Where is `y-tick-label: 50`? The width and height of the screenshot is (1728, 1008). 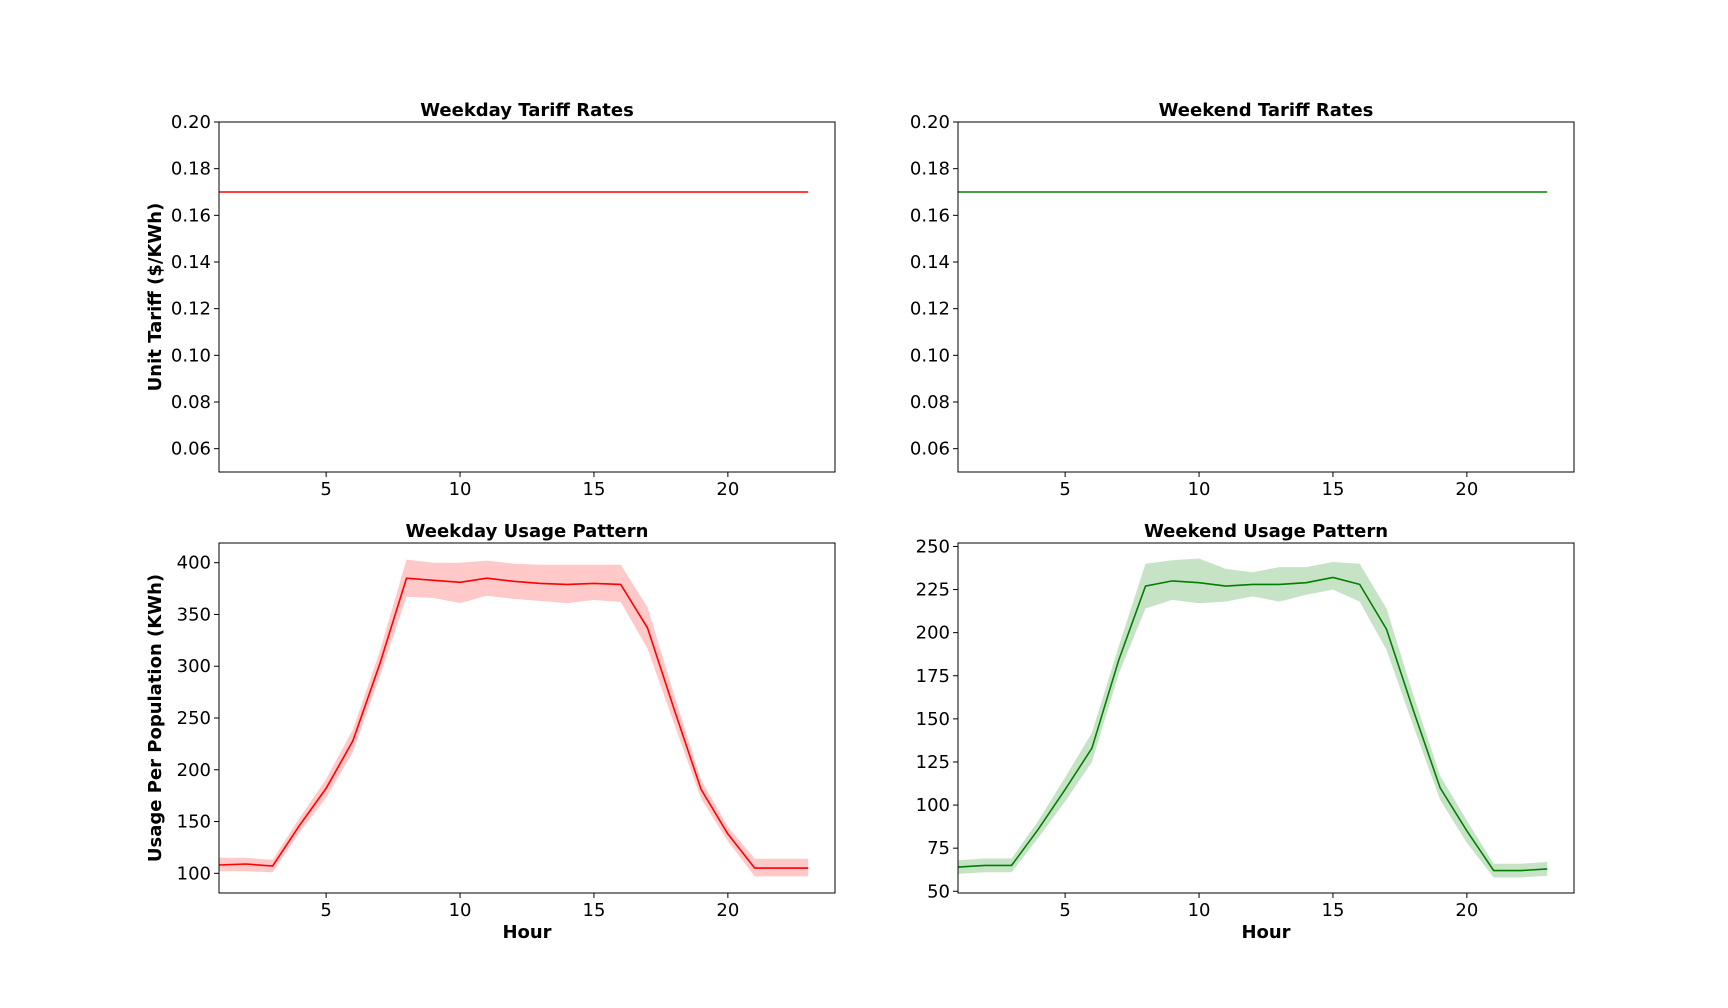 y-tick-label: 50 is located at coordinates (938, 891).